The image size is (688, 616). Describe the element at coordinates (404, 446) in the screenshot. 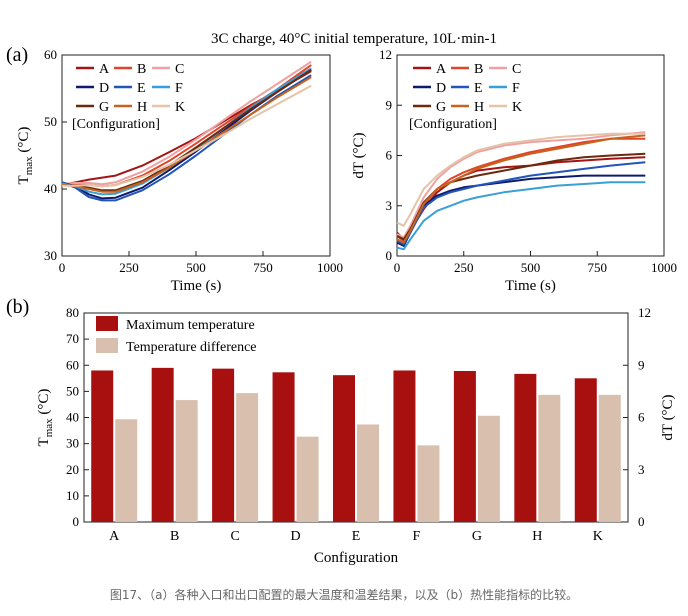

I see `bar-max-temp-f` at that location.